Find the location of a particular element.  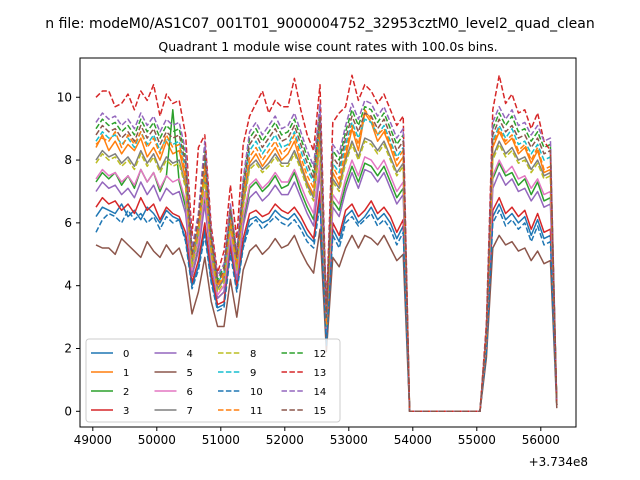

legend-label-6: 6 is located at coordinates (190, 392).